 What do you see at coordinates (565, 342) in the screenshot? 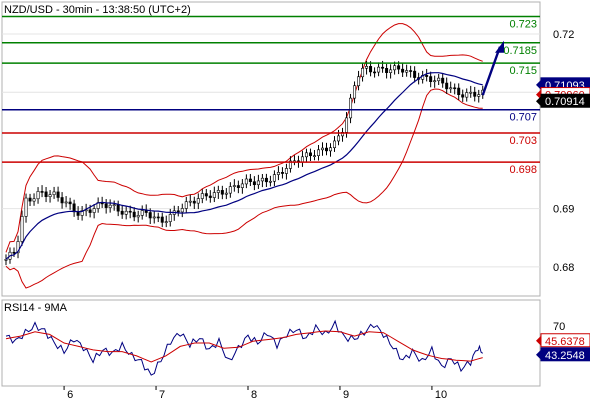
I see `rsi-value-tag-label: 45.6378` at bounding box center [565, 342].